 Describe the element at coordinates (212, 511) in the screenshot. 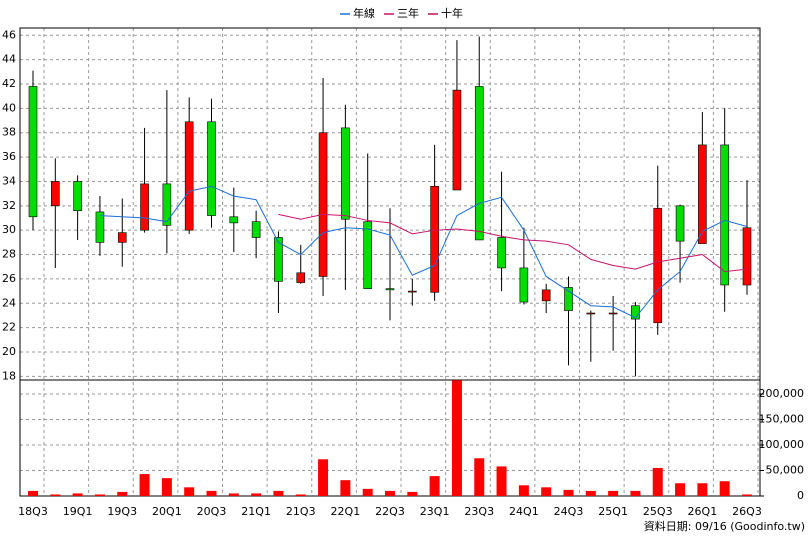

I see `x-tick-label: 20Q3` at that location.